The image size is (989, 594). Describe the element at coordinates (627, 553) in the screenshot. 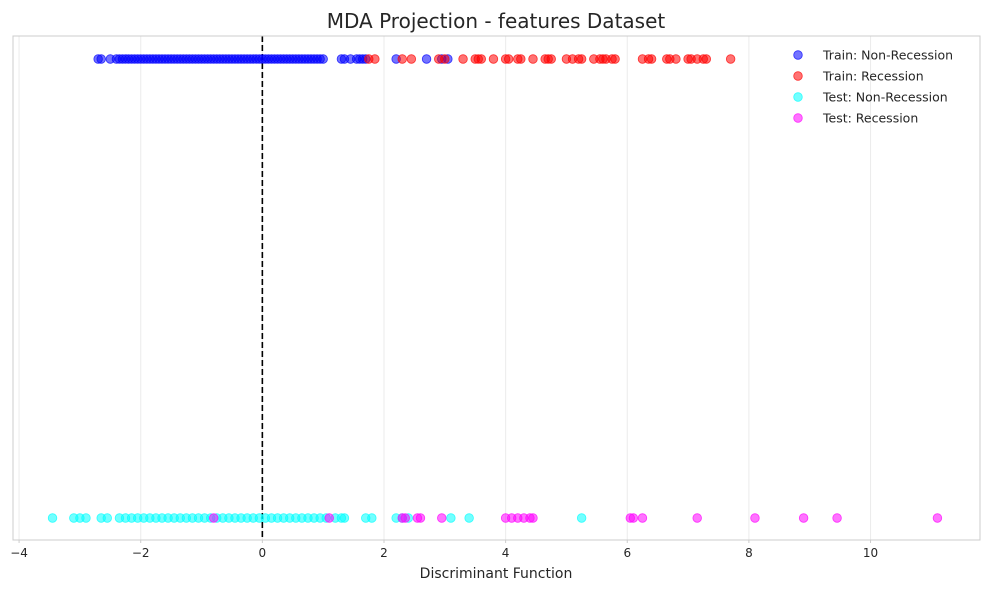

I see `x-tick-label-5: 6` at that location.